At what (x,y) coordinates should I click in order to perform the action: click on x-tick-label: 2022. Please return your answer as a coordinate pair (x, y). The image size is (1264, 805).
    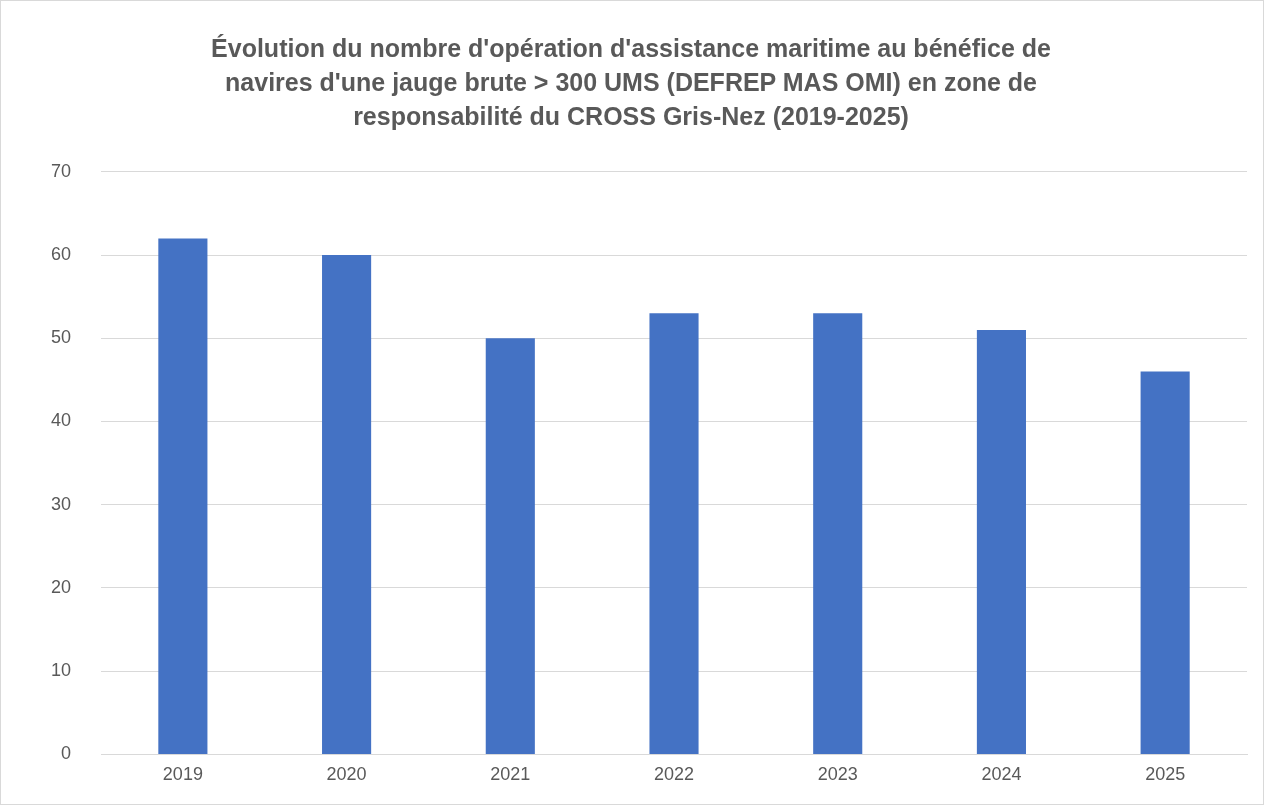
    Looking at the image, I should click on (674, 774).